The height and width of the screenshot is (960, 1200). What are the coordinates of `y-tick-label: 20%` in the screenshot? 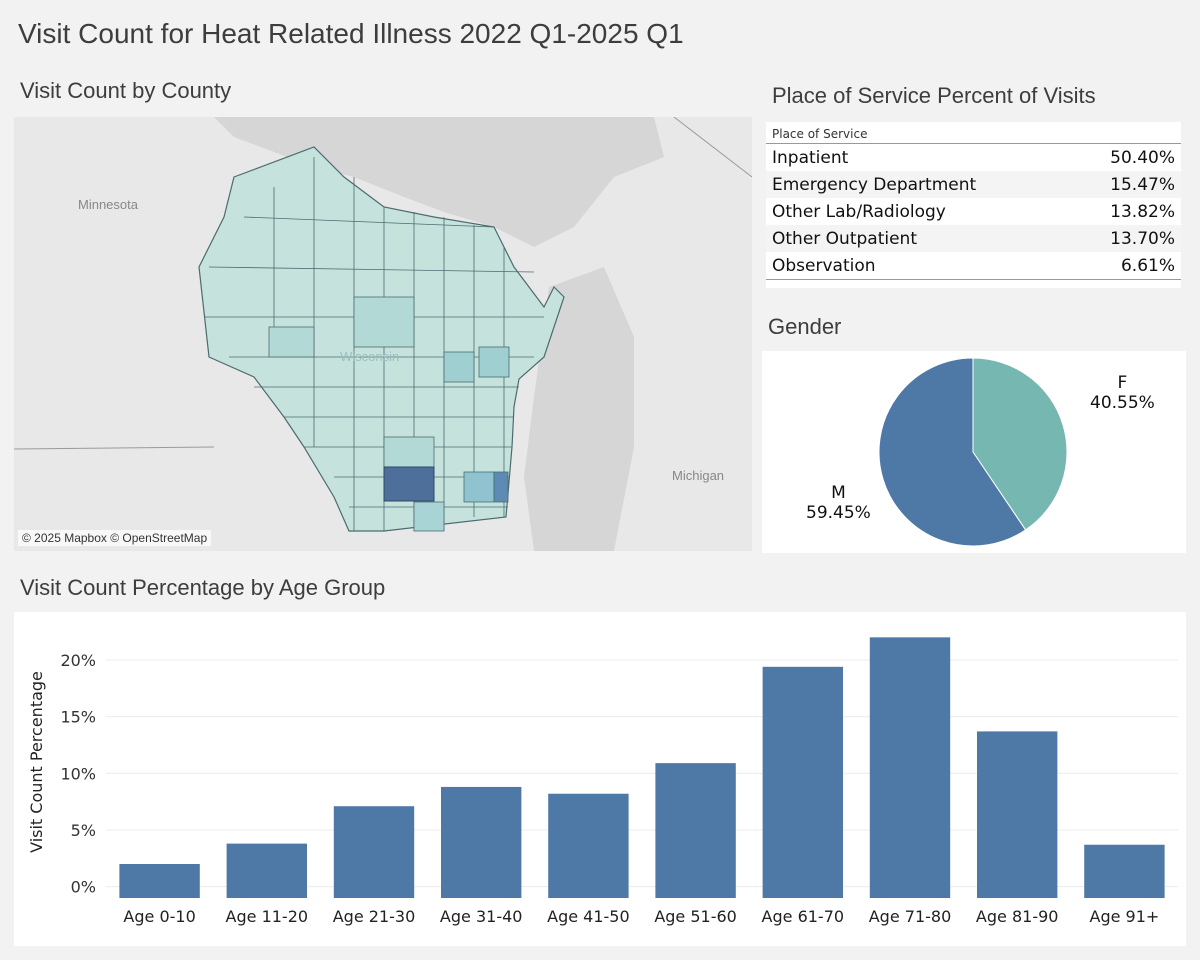 It's located at (78, 660).